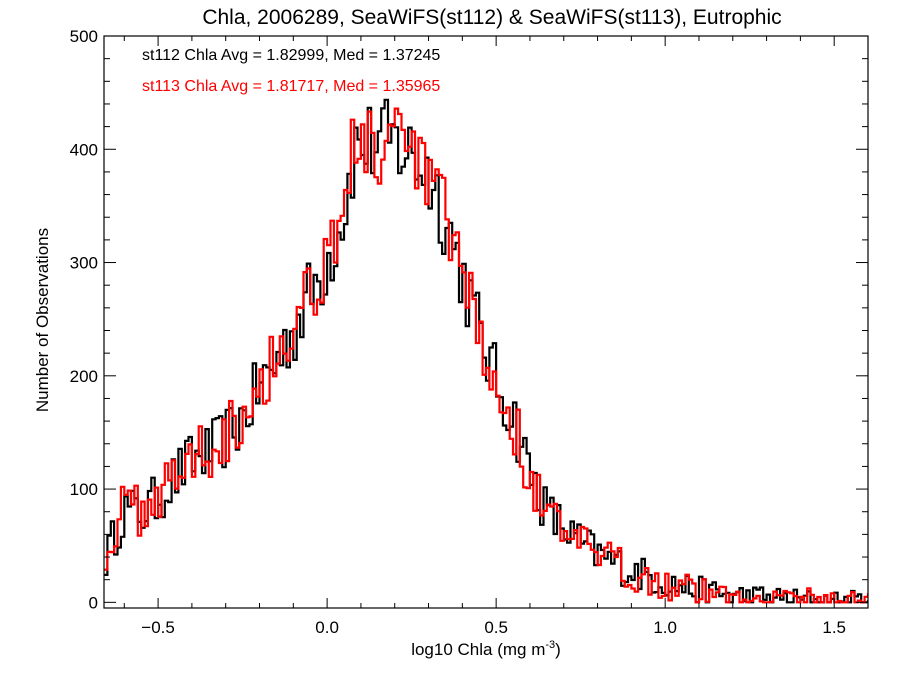  What do you see at coordinates (834, 627) in the screenshot?
I see `x-tick-label: 1.5` at bounding box center [834, 627].